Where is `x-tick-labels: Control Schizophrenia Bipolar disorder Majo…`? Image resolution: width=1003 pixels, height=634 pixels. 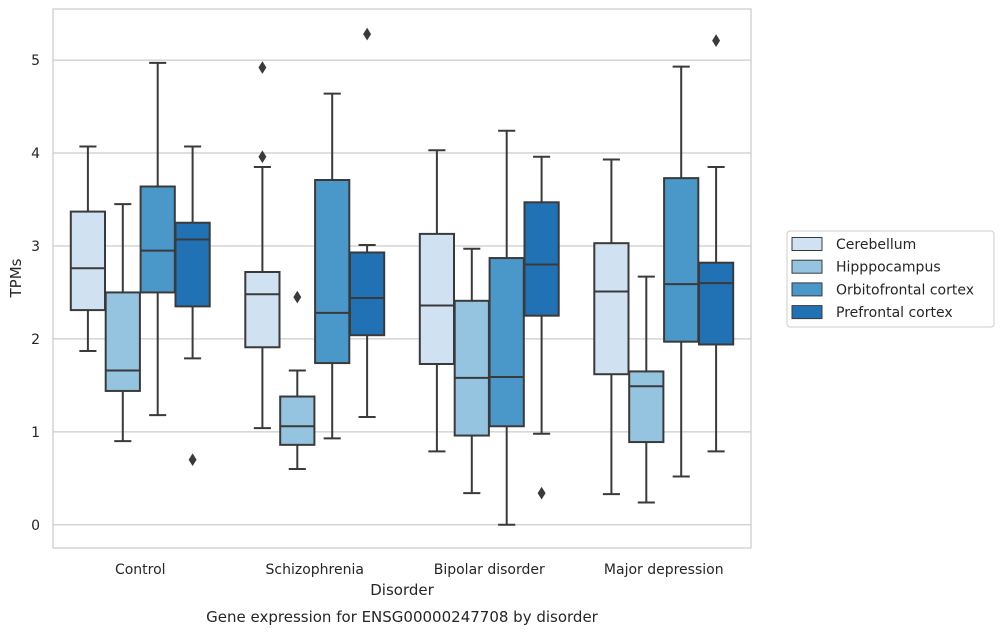
x-tick-labels: Control Schizophrenia Bipolar disorder Majo… is located at coordinates (419, 570).